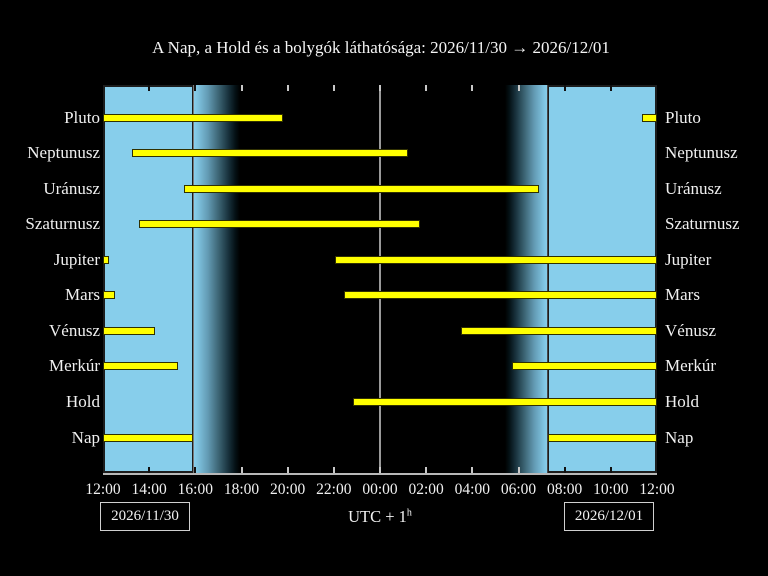  What do you see at coordinates (361, 188) in the screenshot?
I see `visibility-bar-uranusz` at bounding box center [361, 188].